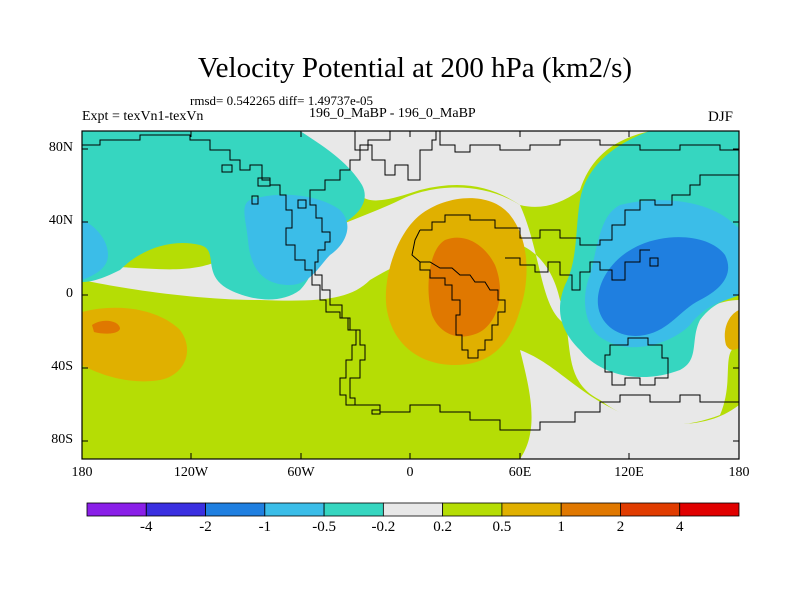  I want to click on colorbar-label: 2, so click(620, 527).